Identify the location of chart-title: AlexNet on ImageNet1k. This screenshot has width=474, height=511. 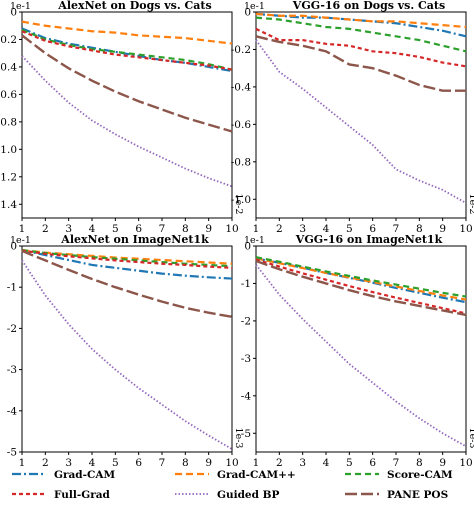
(134, 239).